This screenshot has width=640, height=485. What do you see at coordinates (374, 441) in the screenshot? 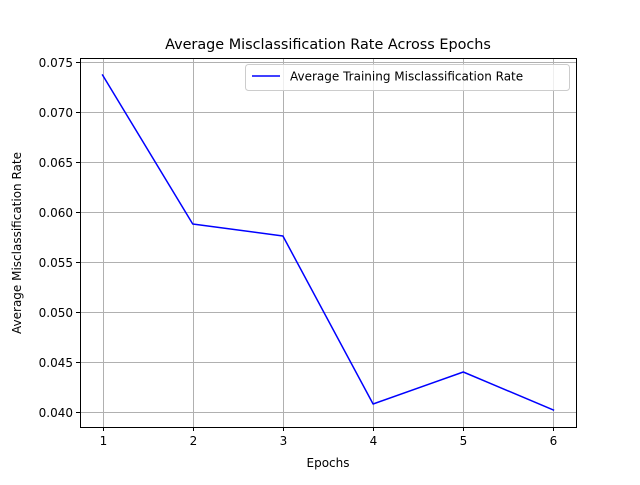
I see `x-tick-label: 4` at bounding box center [374, 441].